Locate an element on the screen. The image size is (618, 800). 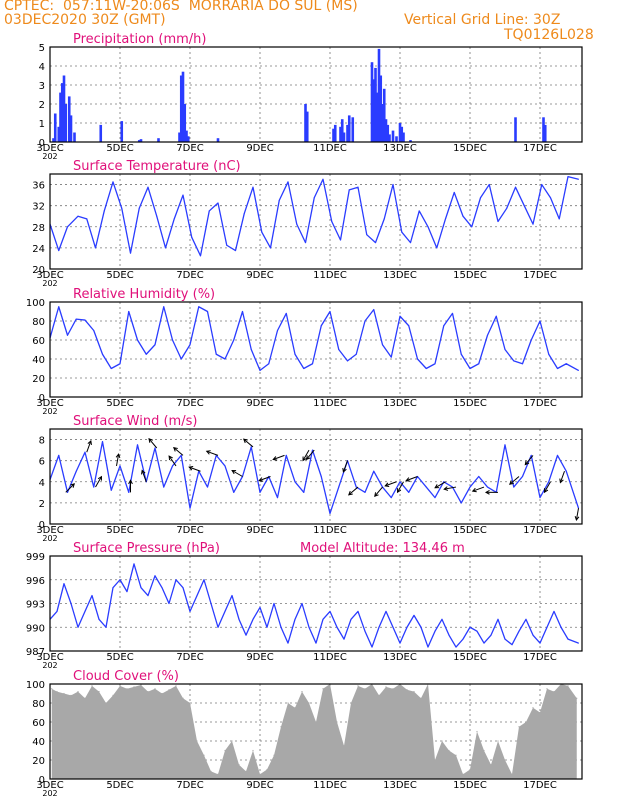
wind-arrow-head is located at coordinates (308, 458).